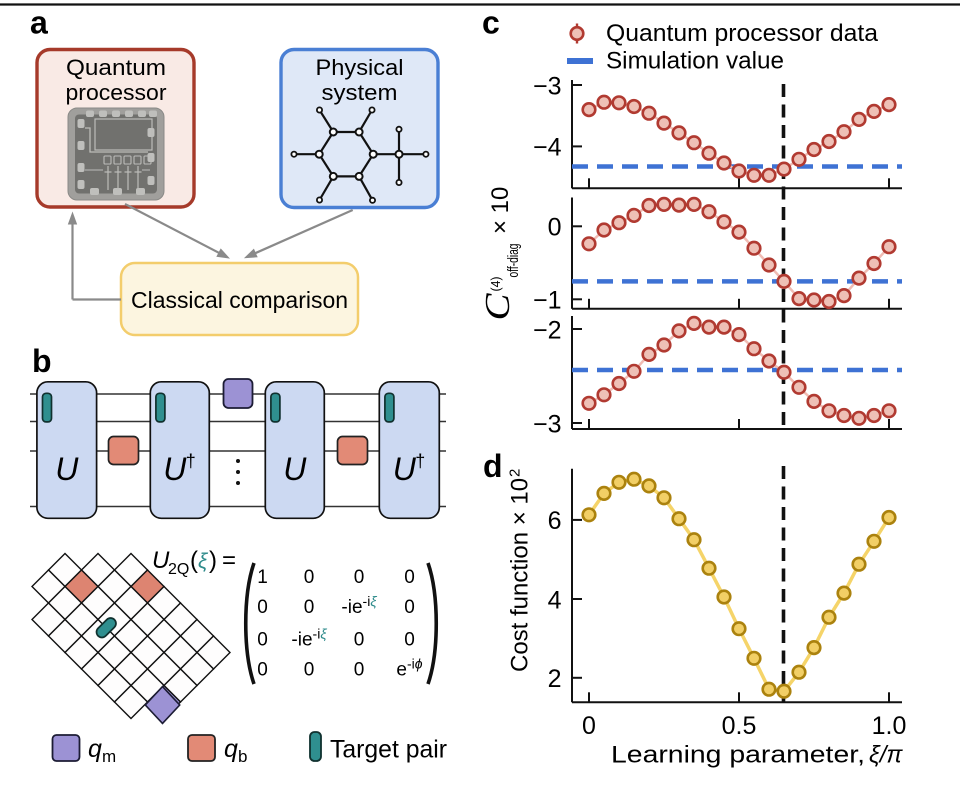 Image resolution: width=960 pixels, height=792 pixels. Describe the element at coordinates (555, 521) in the screenshot. I see `svg-text: 6` at that location.